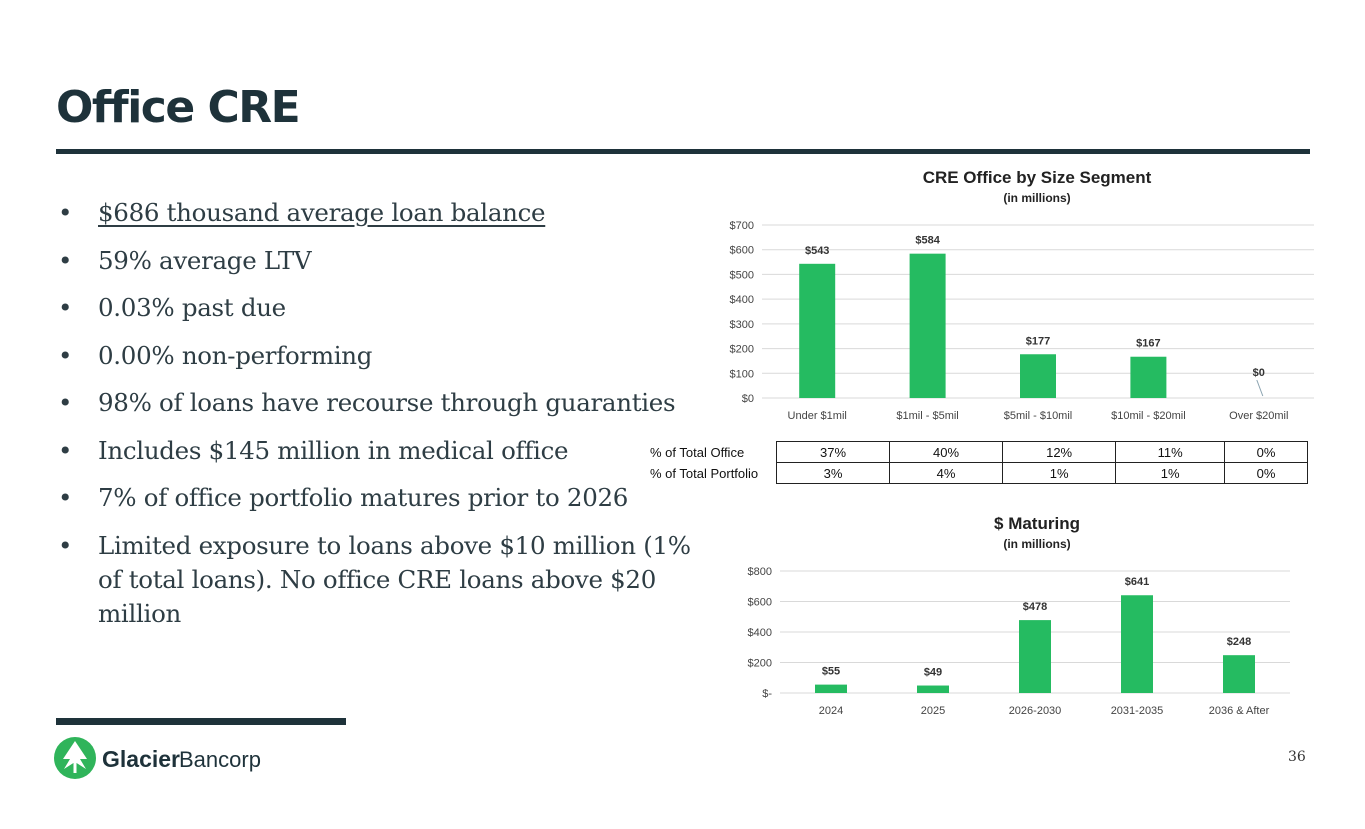 The width and height of the screenshot is (1365, 829). Describe the element at coordinates (235, 355) in the screenshot. I see `bullet-text: 0.00% non-performing` at that location.